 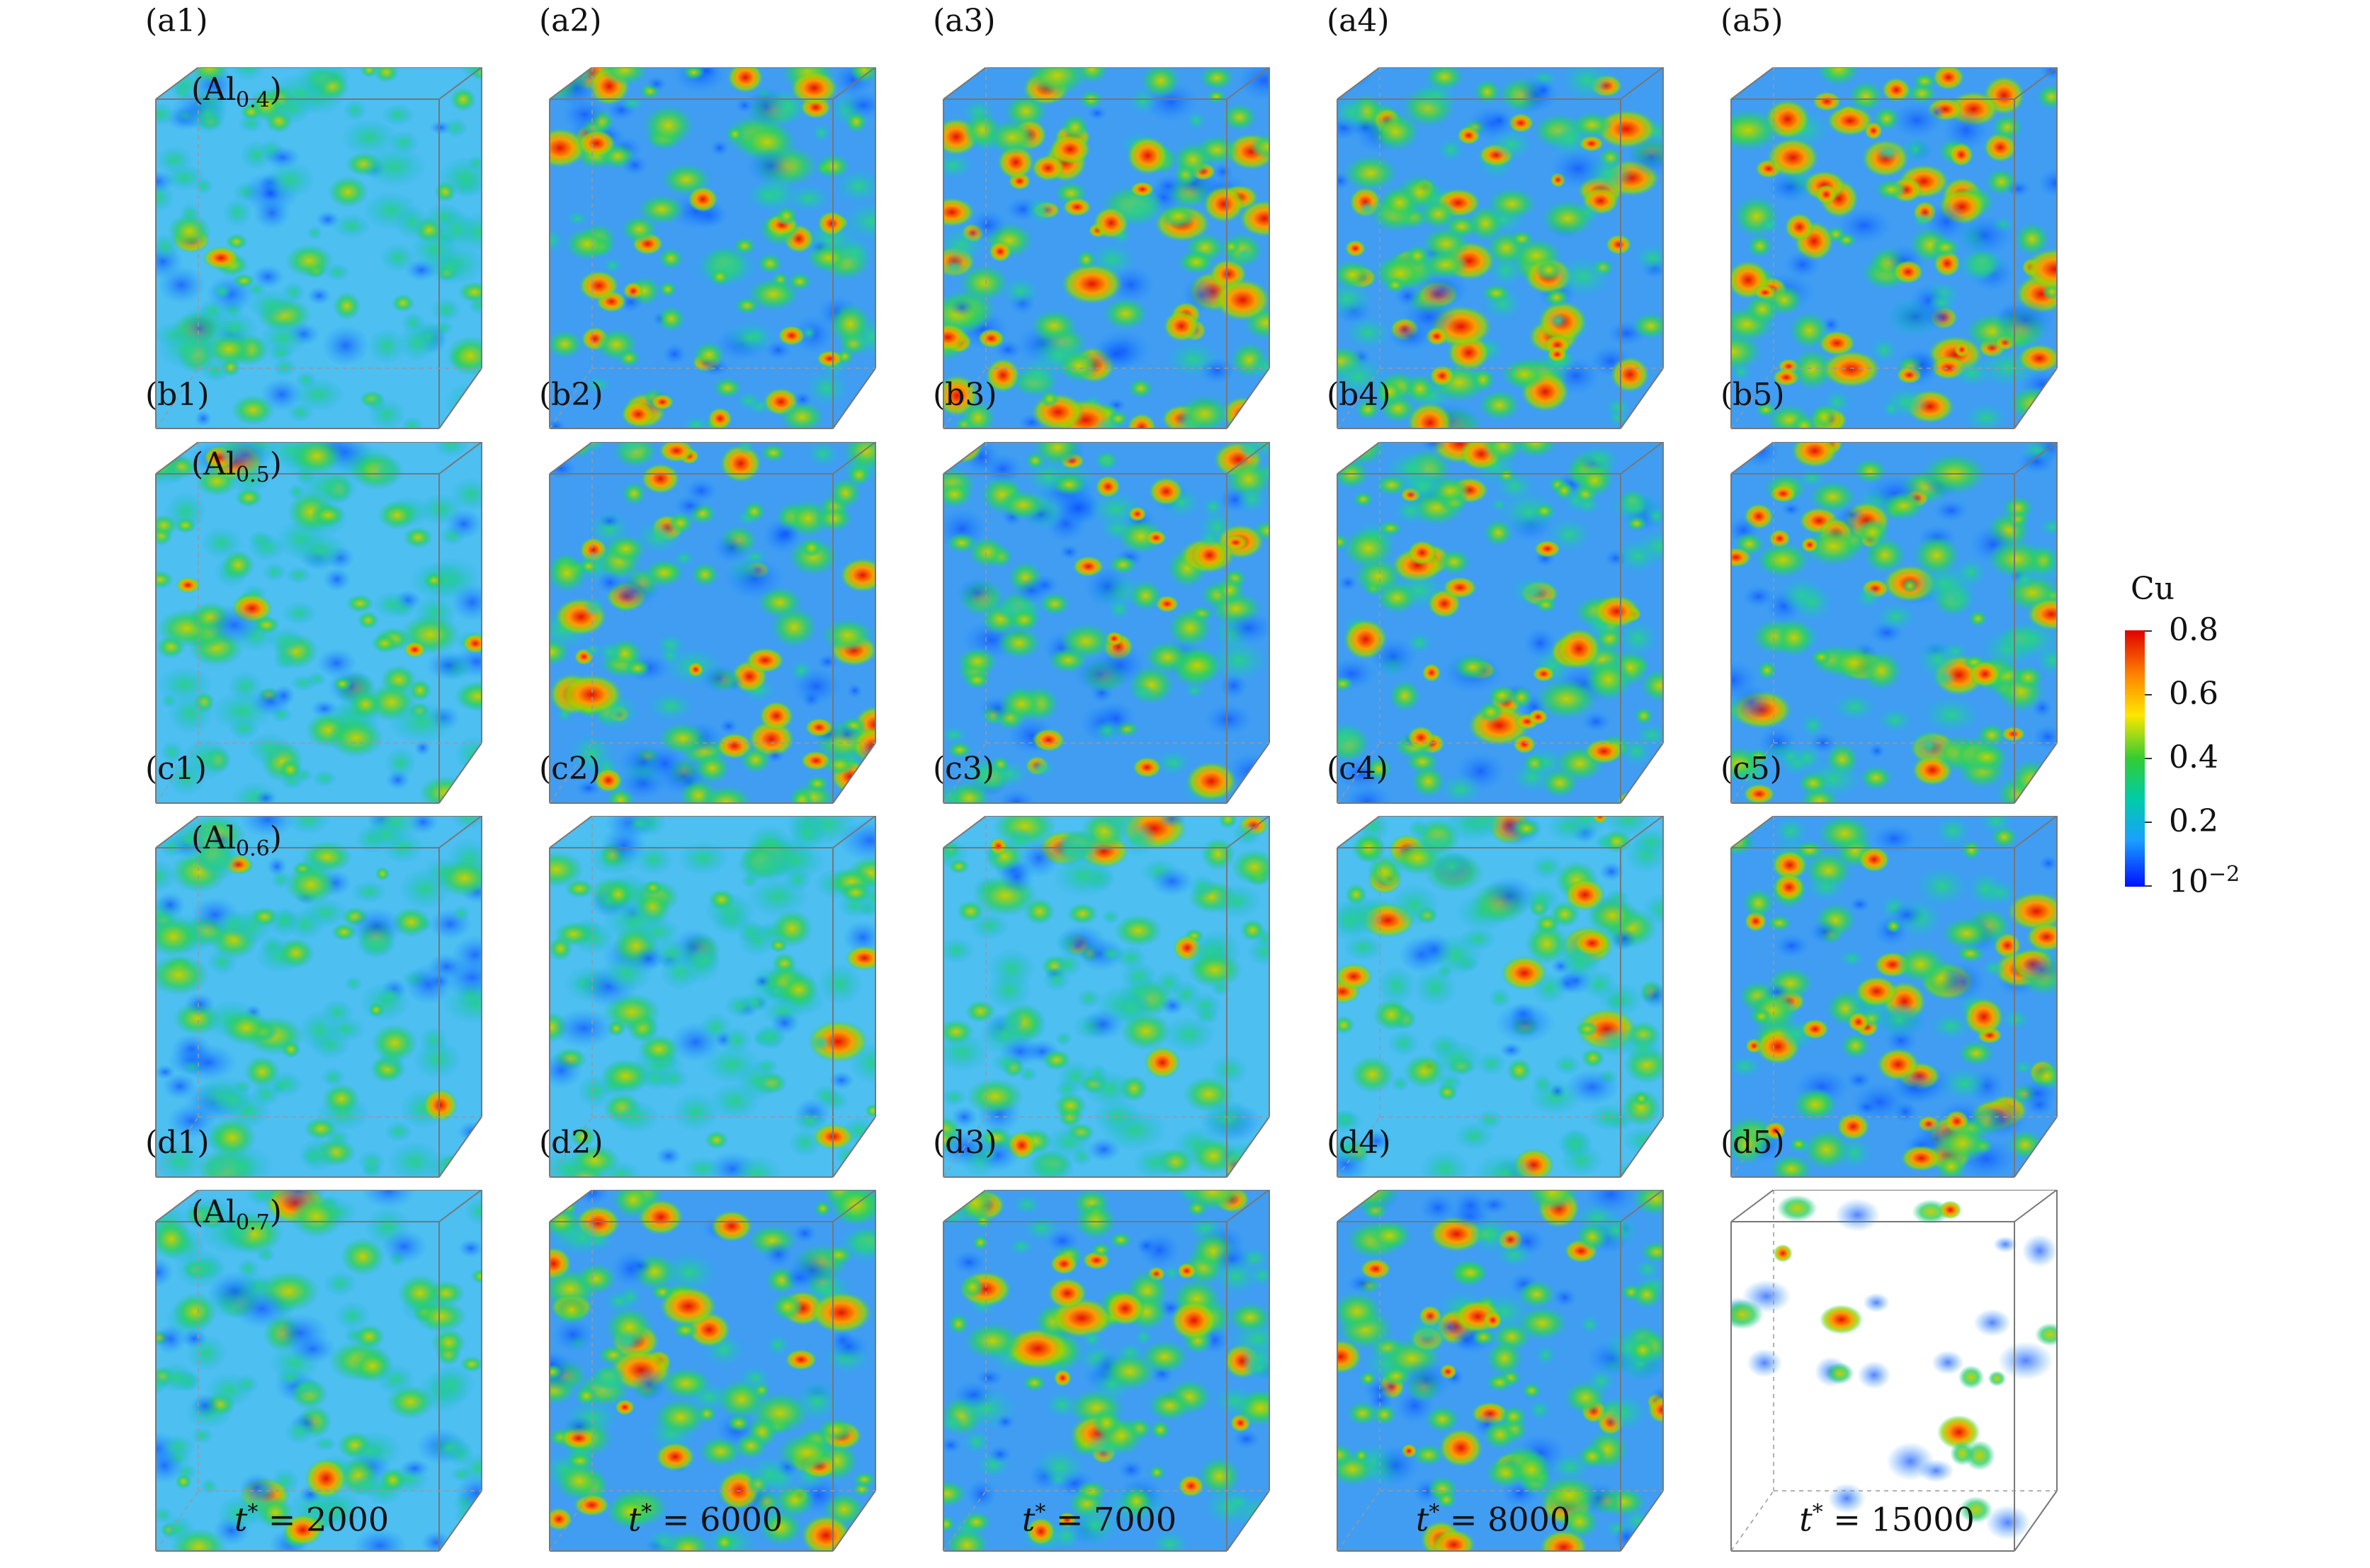 What do you see at coordinates (705, 1519) in the screenshot?
I see `time-label: t* = 6000` at bounding box center [705, 1519].